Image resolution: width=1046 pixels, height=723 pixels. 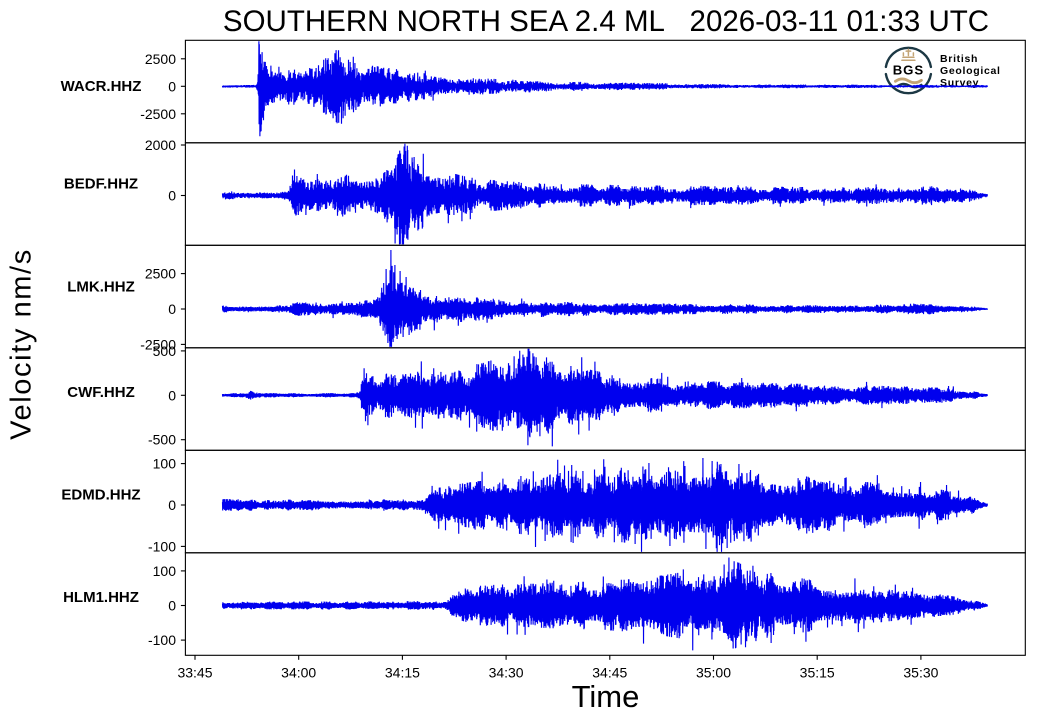 What do you see at coordinates (908, 69) in the screenshot?
I see `svg-text: BGS` at bounding box center [908, 69].